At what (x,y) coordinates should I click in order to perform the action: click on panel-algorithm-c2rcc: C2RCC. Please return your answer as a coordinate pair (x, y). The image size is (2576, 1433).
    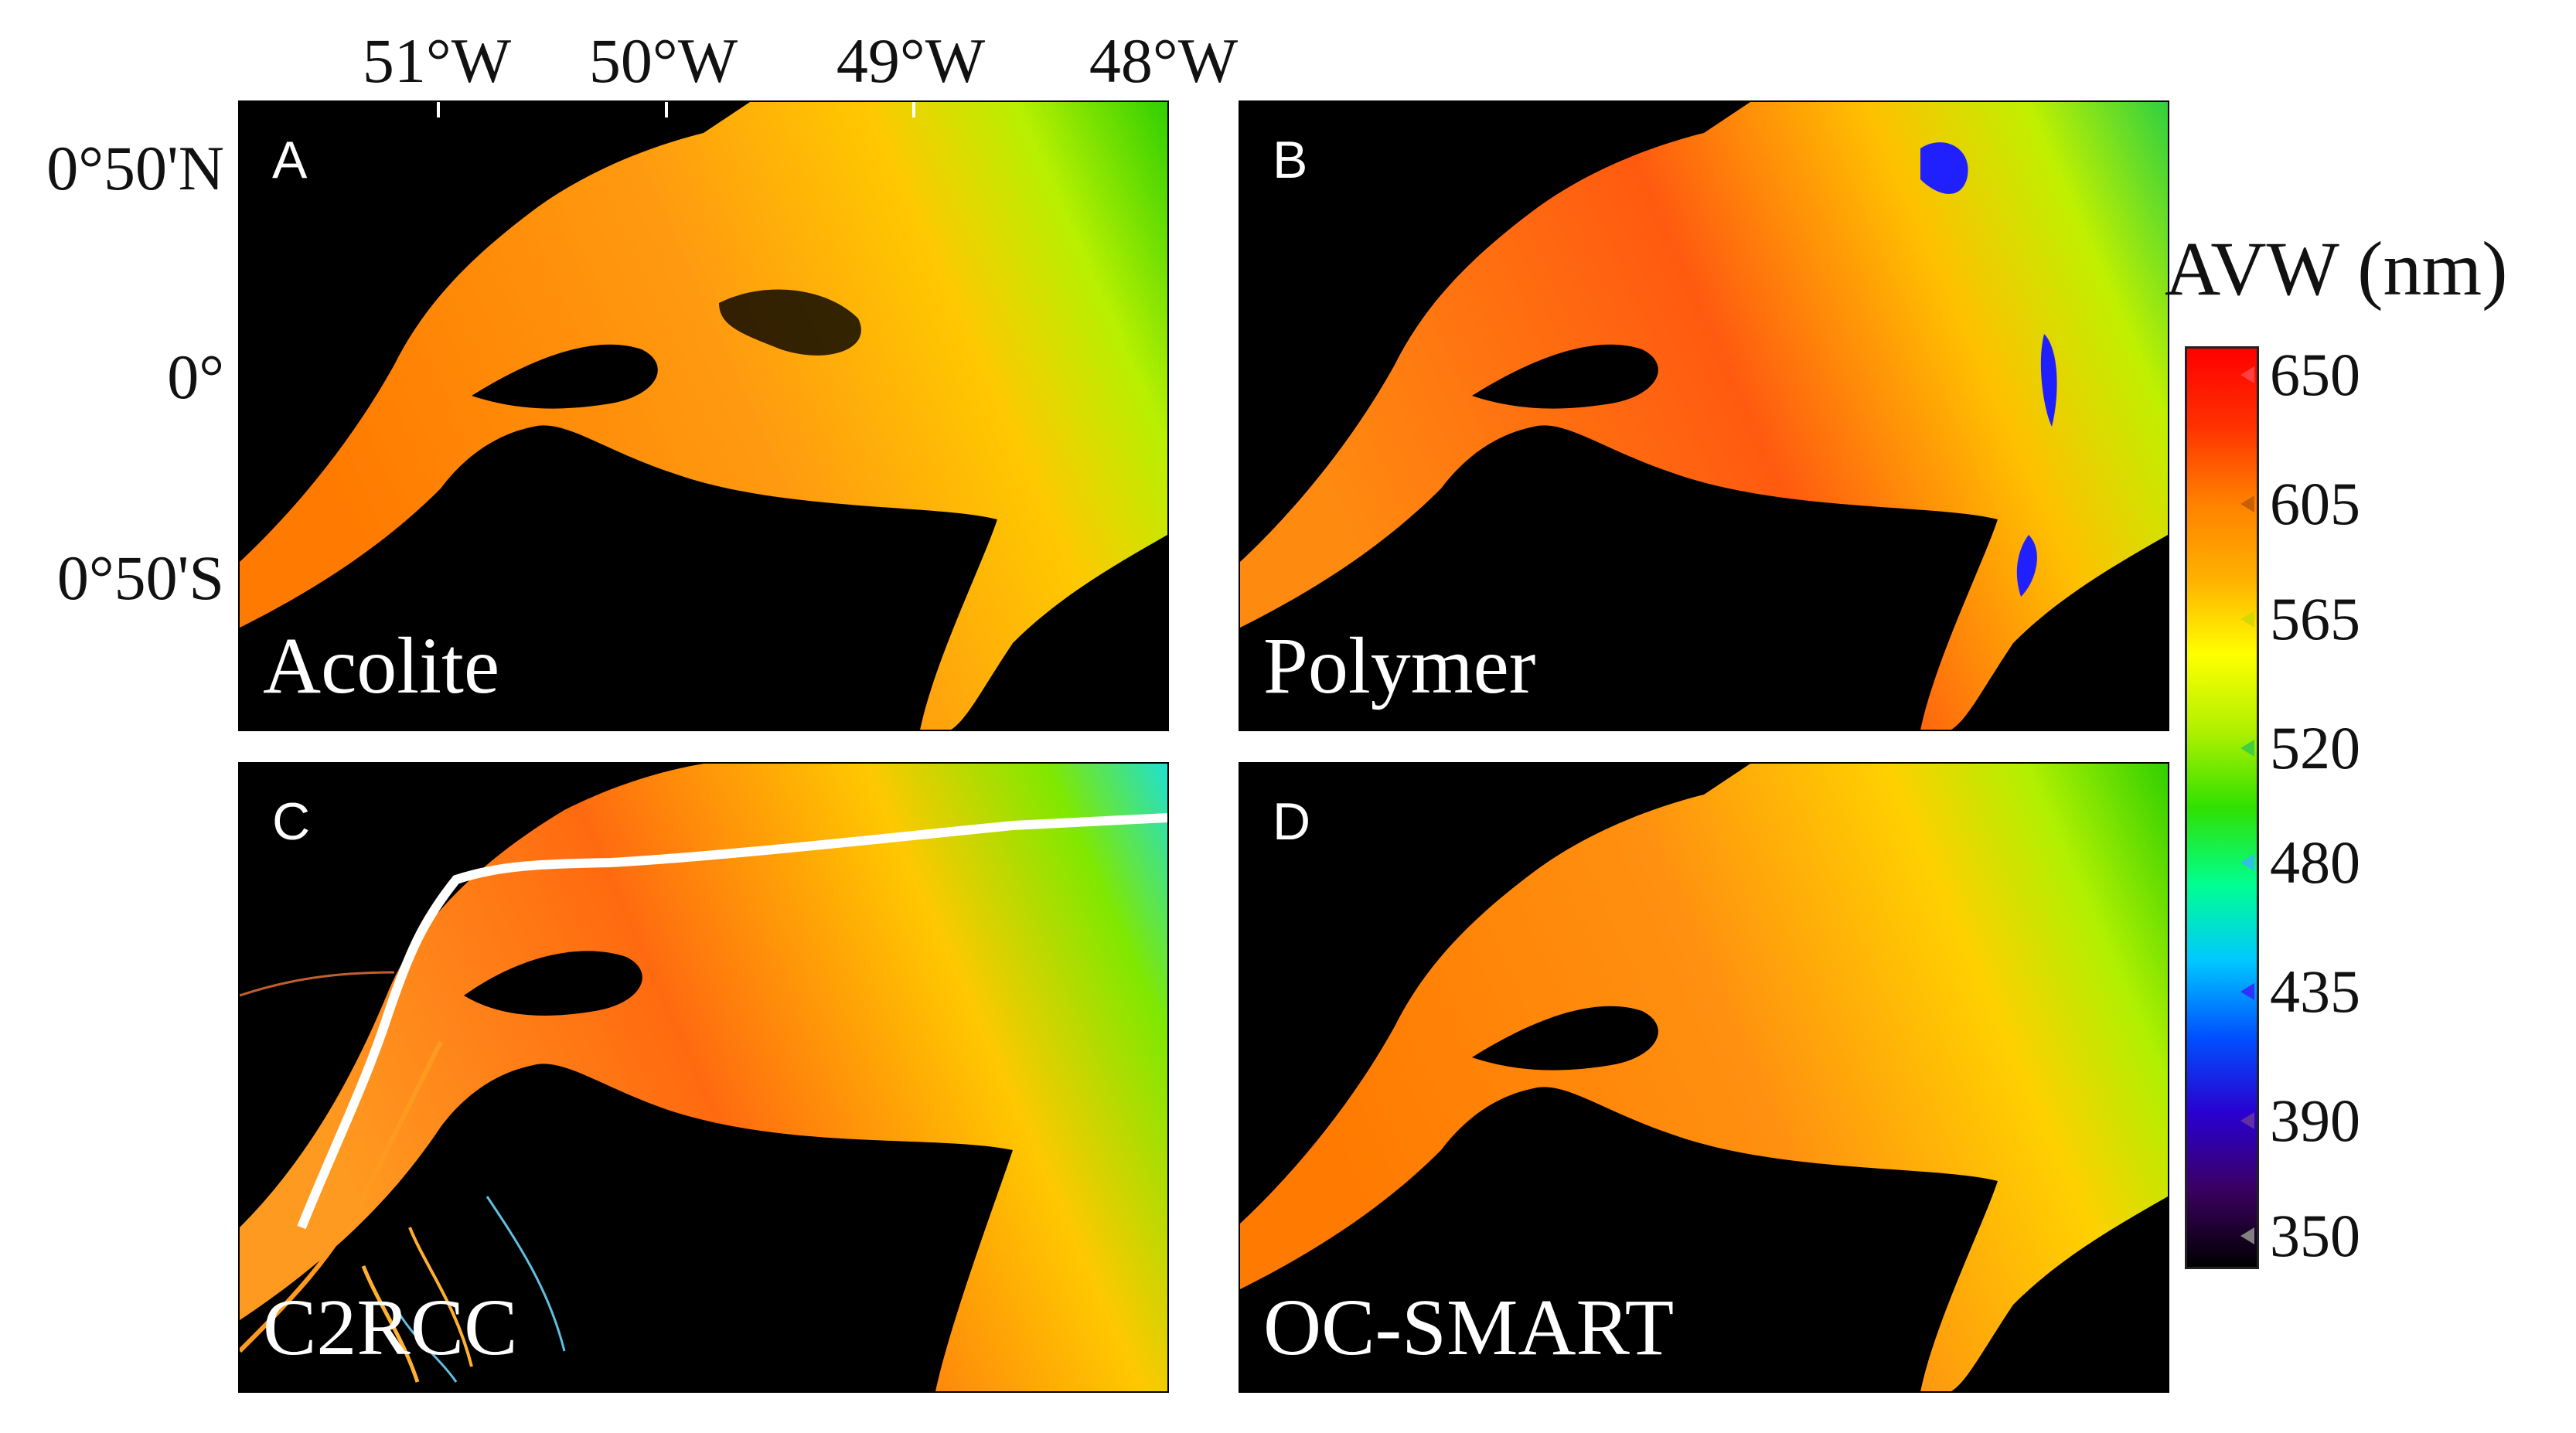
    Looking at the image, I should click on (390, 1327).